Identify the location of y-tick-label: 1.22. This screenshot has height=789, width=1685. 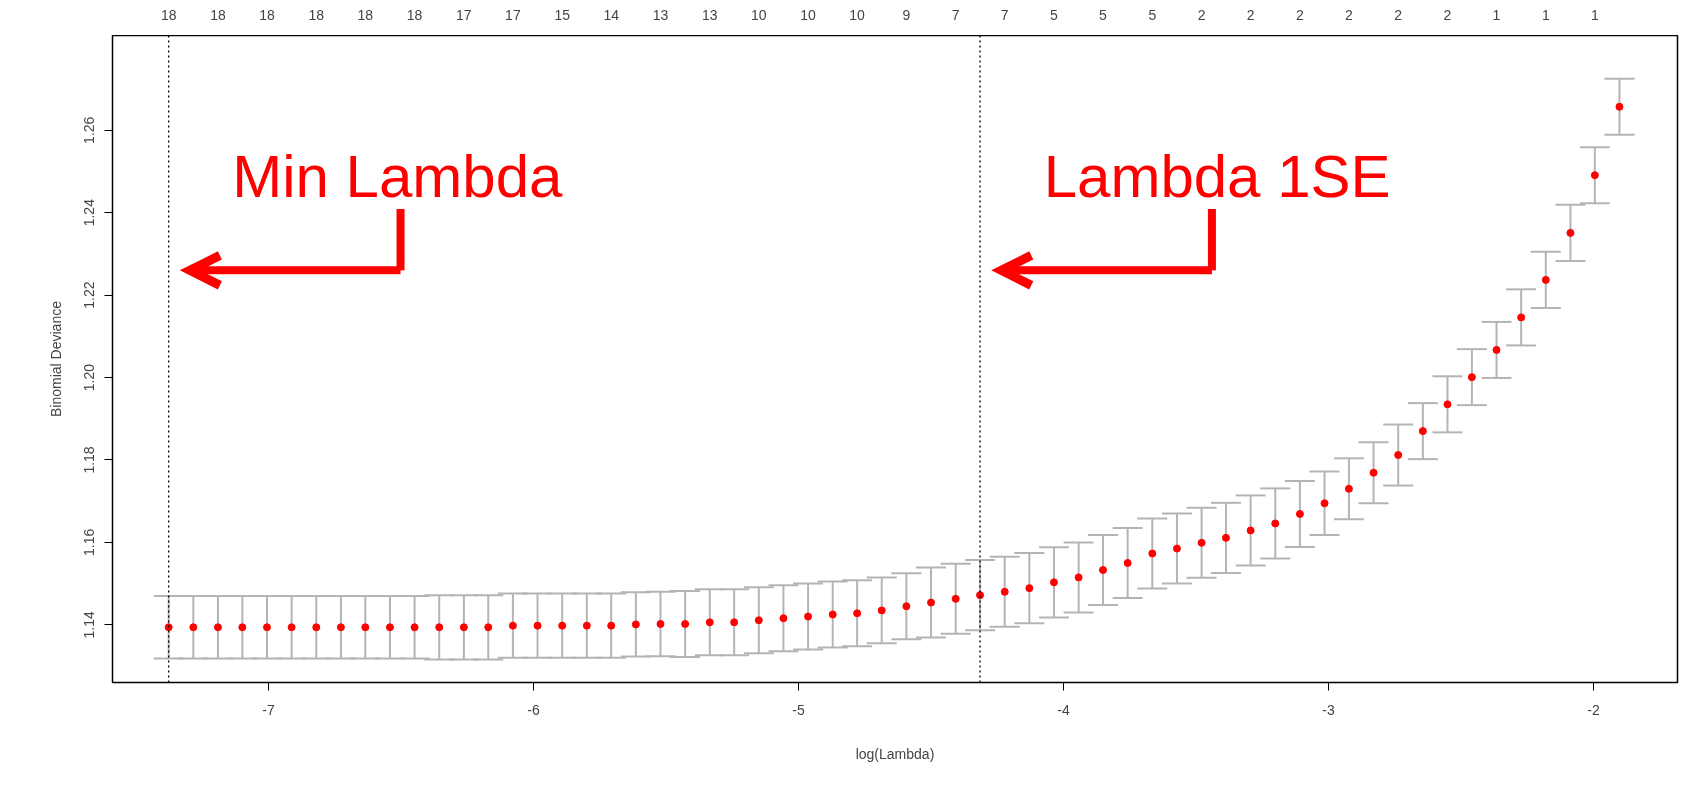
(89, 295).